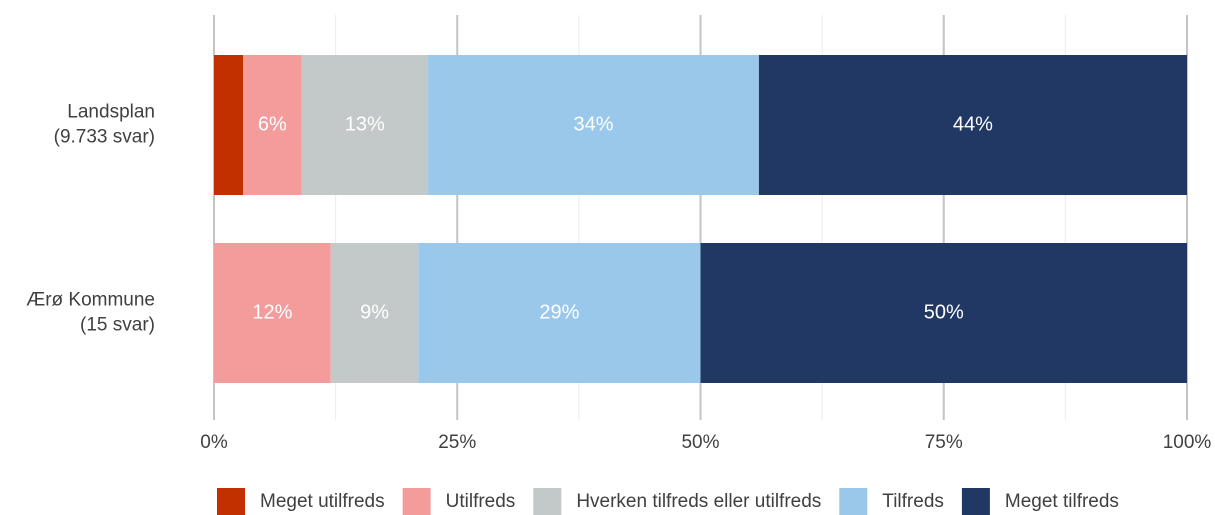 The width and height of the screenshot is (1215, 515). What do you see at coordinates (700, 442) in the screenshot?
I see `x-tick-label: 50%` at bounding box center [700, 442].